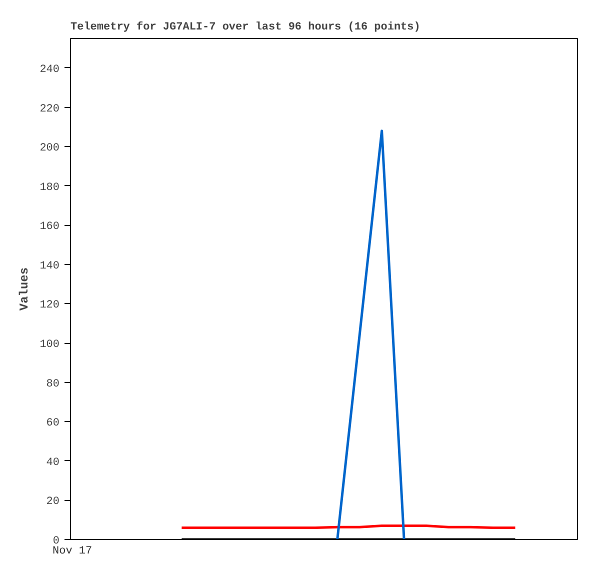 The width and height of the screenshot is (597, 579). Describe the element at coordinates (53, 462) in the screenshot. I see `y-tick-label: 40` at that location.